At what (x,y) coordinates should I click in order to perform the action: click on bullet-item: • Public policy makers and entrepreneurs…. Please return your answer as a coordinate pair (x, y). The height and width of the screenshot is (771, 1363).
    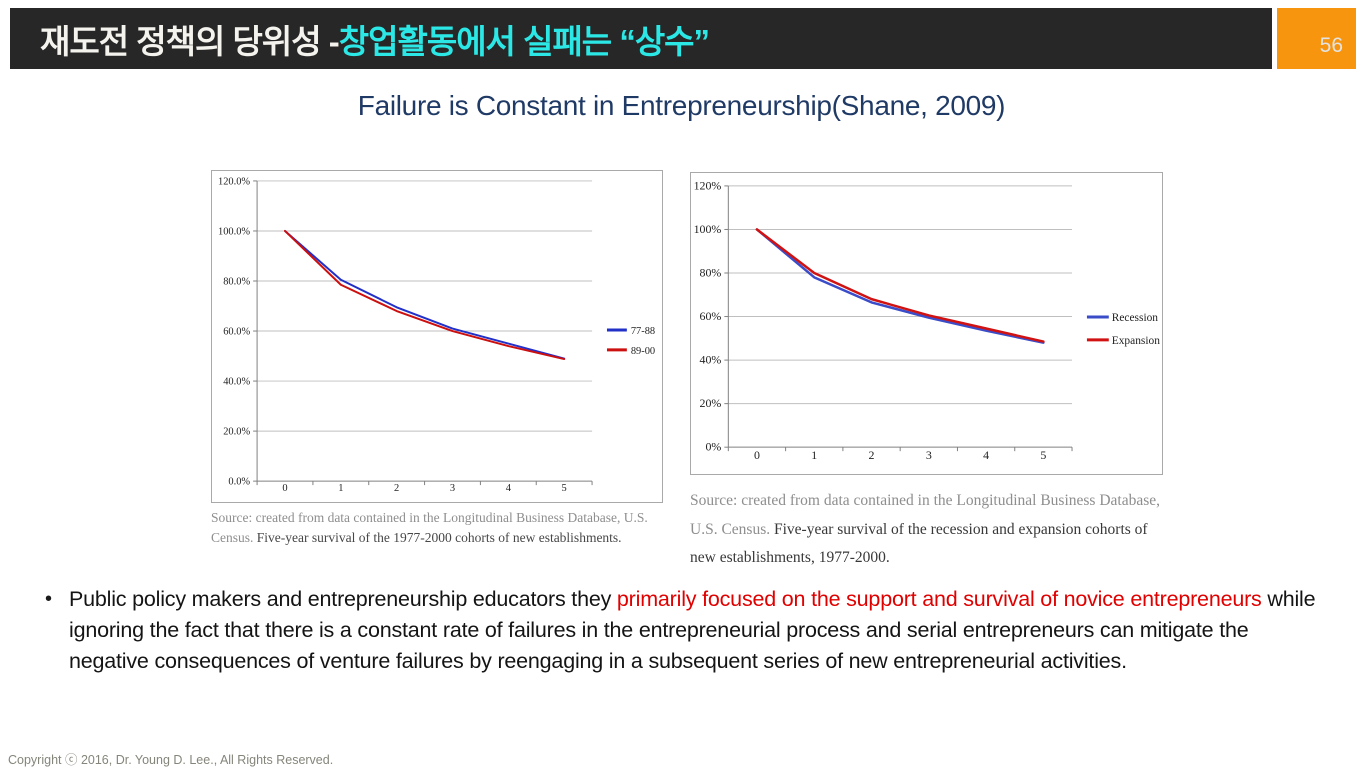
    Looking at the image, I should click on (684, 630).